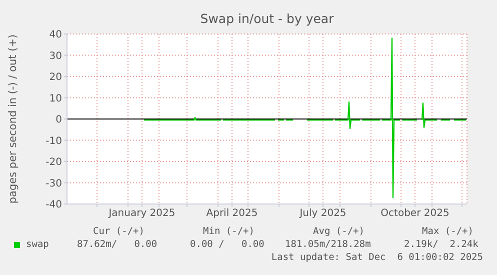  What do you see at coordinates (55, 78) in the screenshot?
I see `y-tick-label: 20` at bounding box center [55, 78].